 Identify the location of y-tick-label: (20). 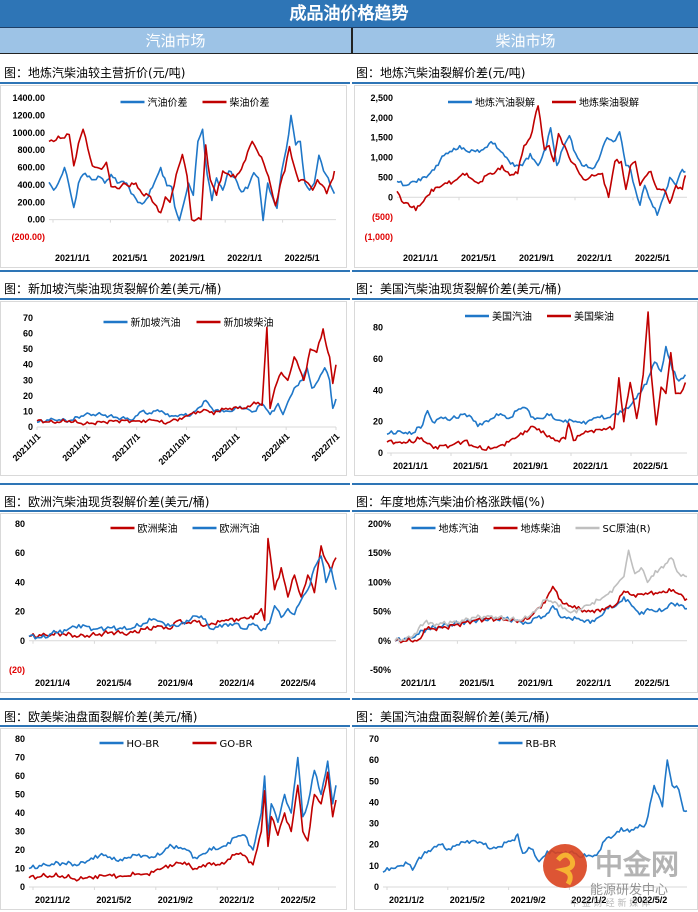
(17, 670).